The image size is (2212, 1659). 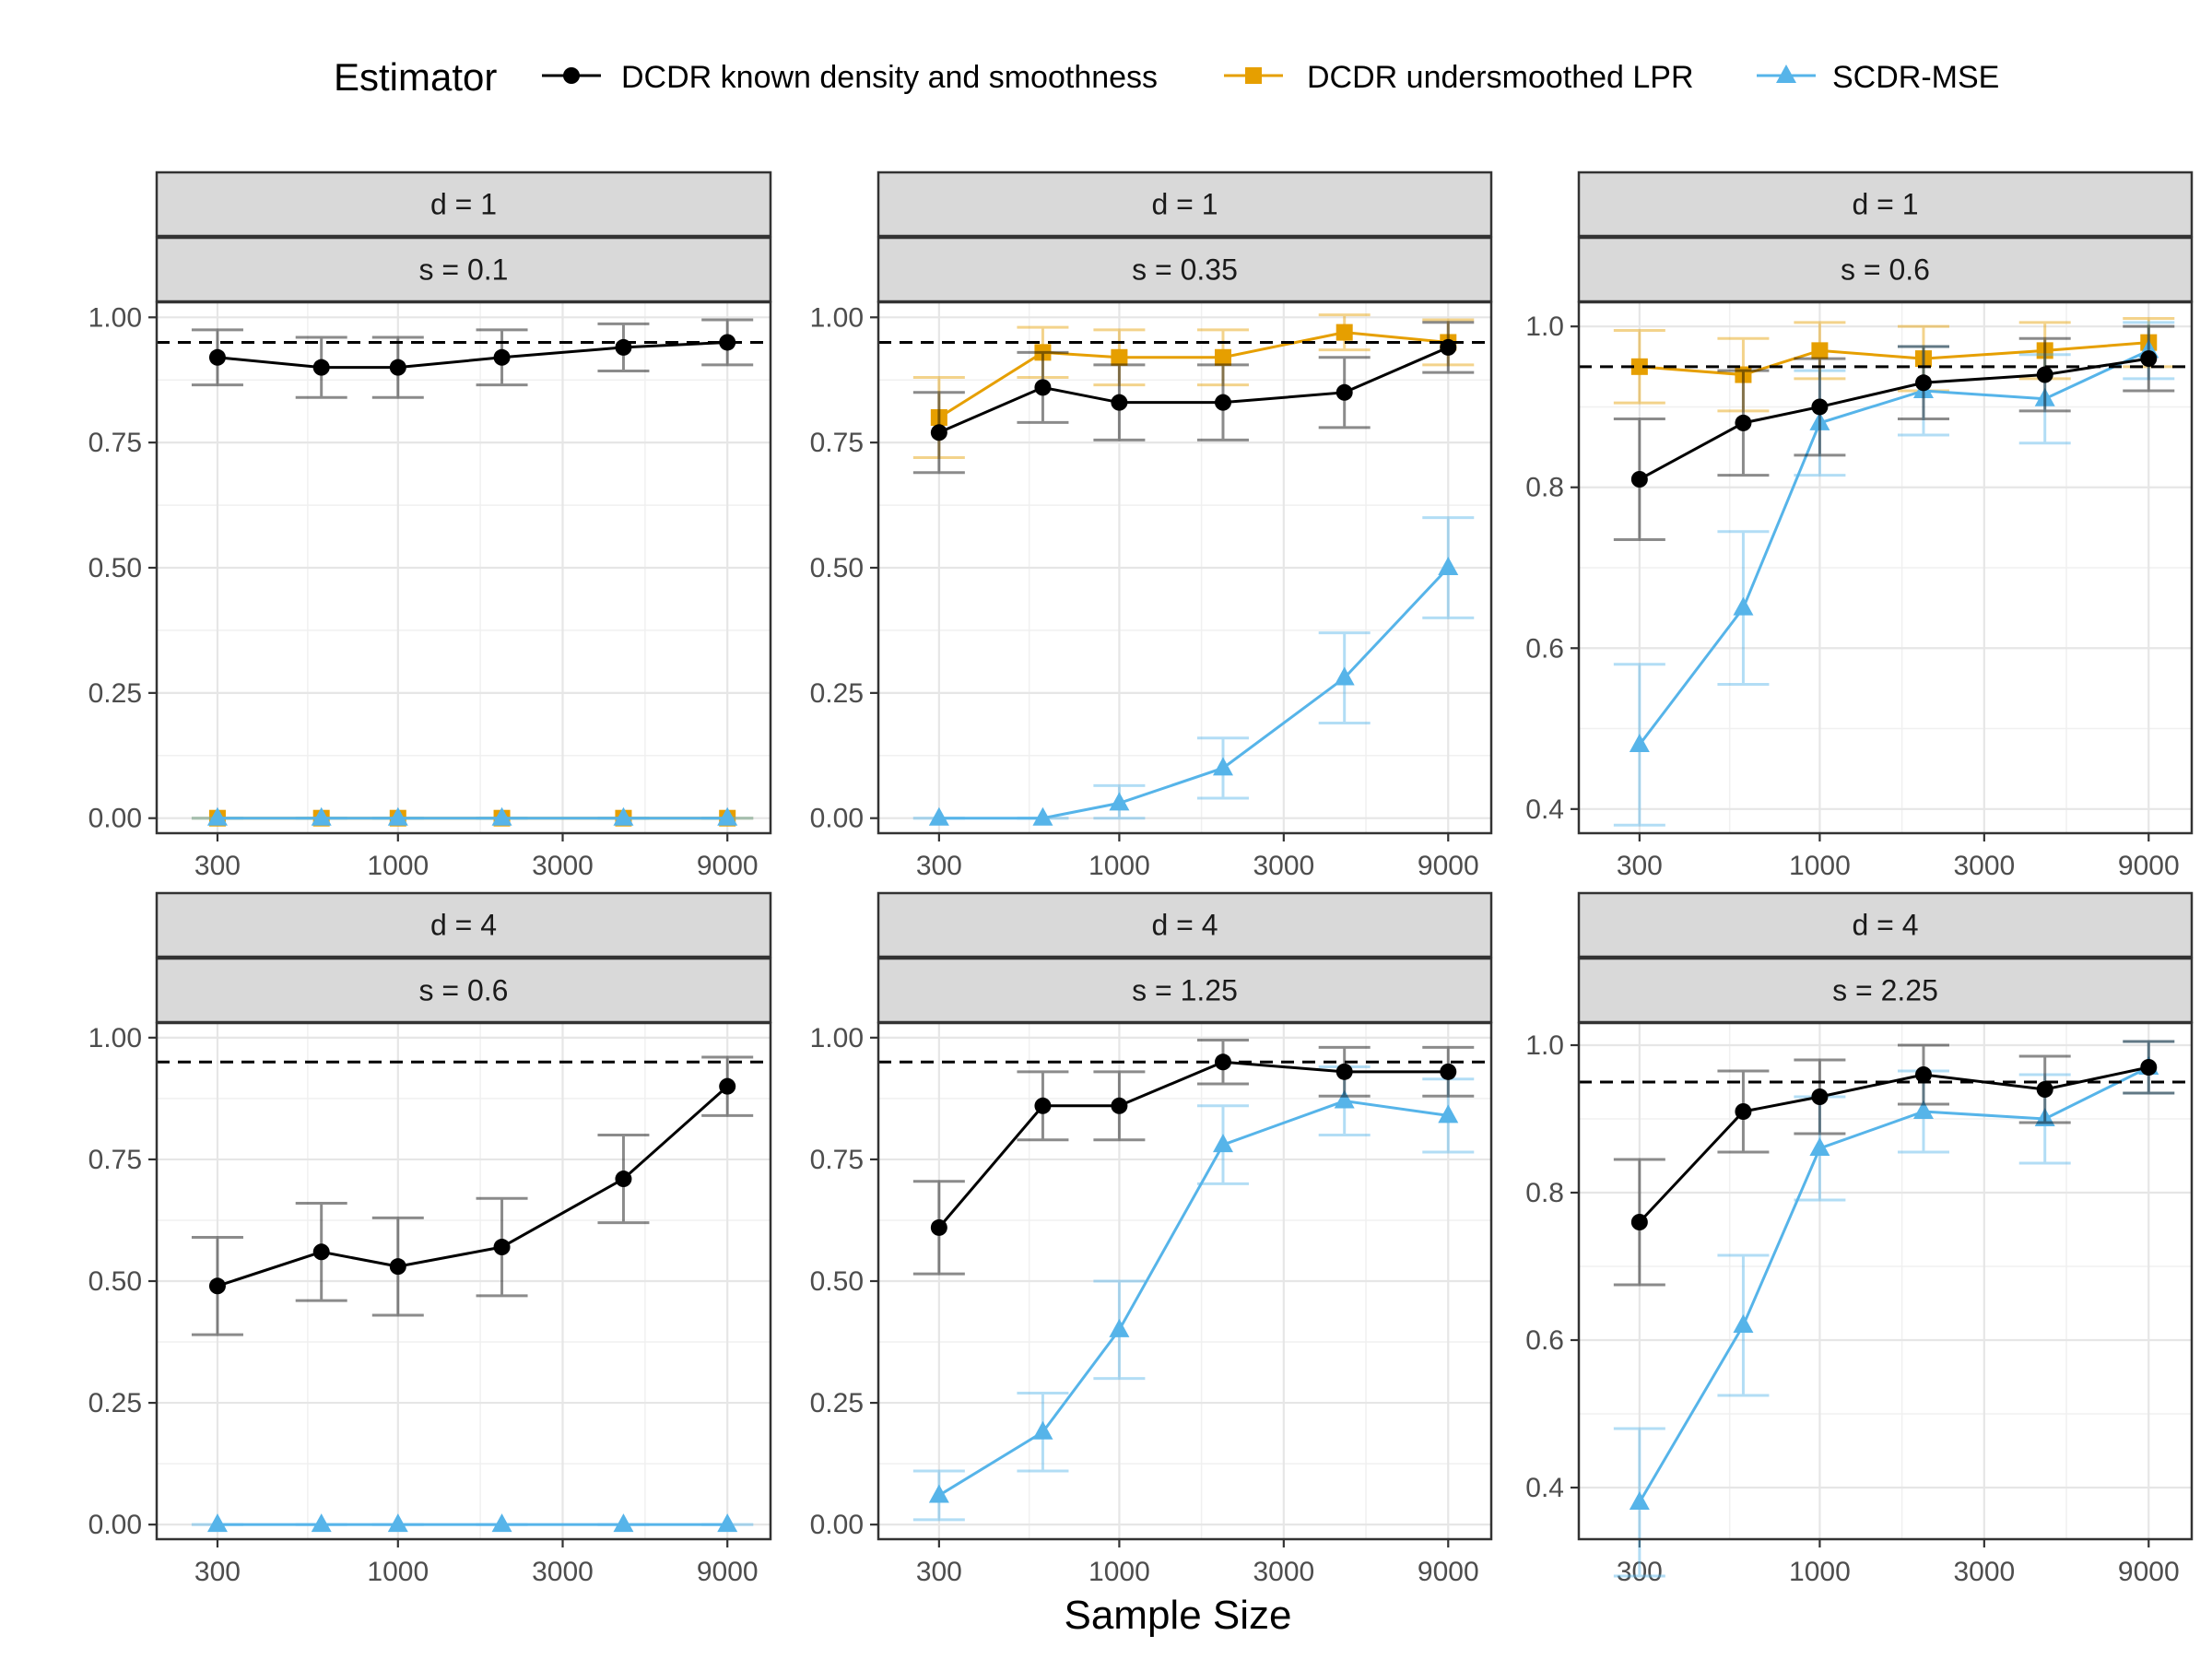 I want to click on legend-label: DCDR undersmoothed LPR, so click(x=1500, y=77).